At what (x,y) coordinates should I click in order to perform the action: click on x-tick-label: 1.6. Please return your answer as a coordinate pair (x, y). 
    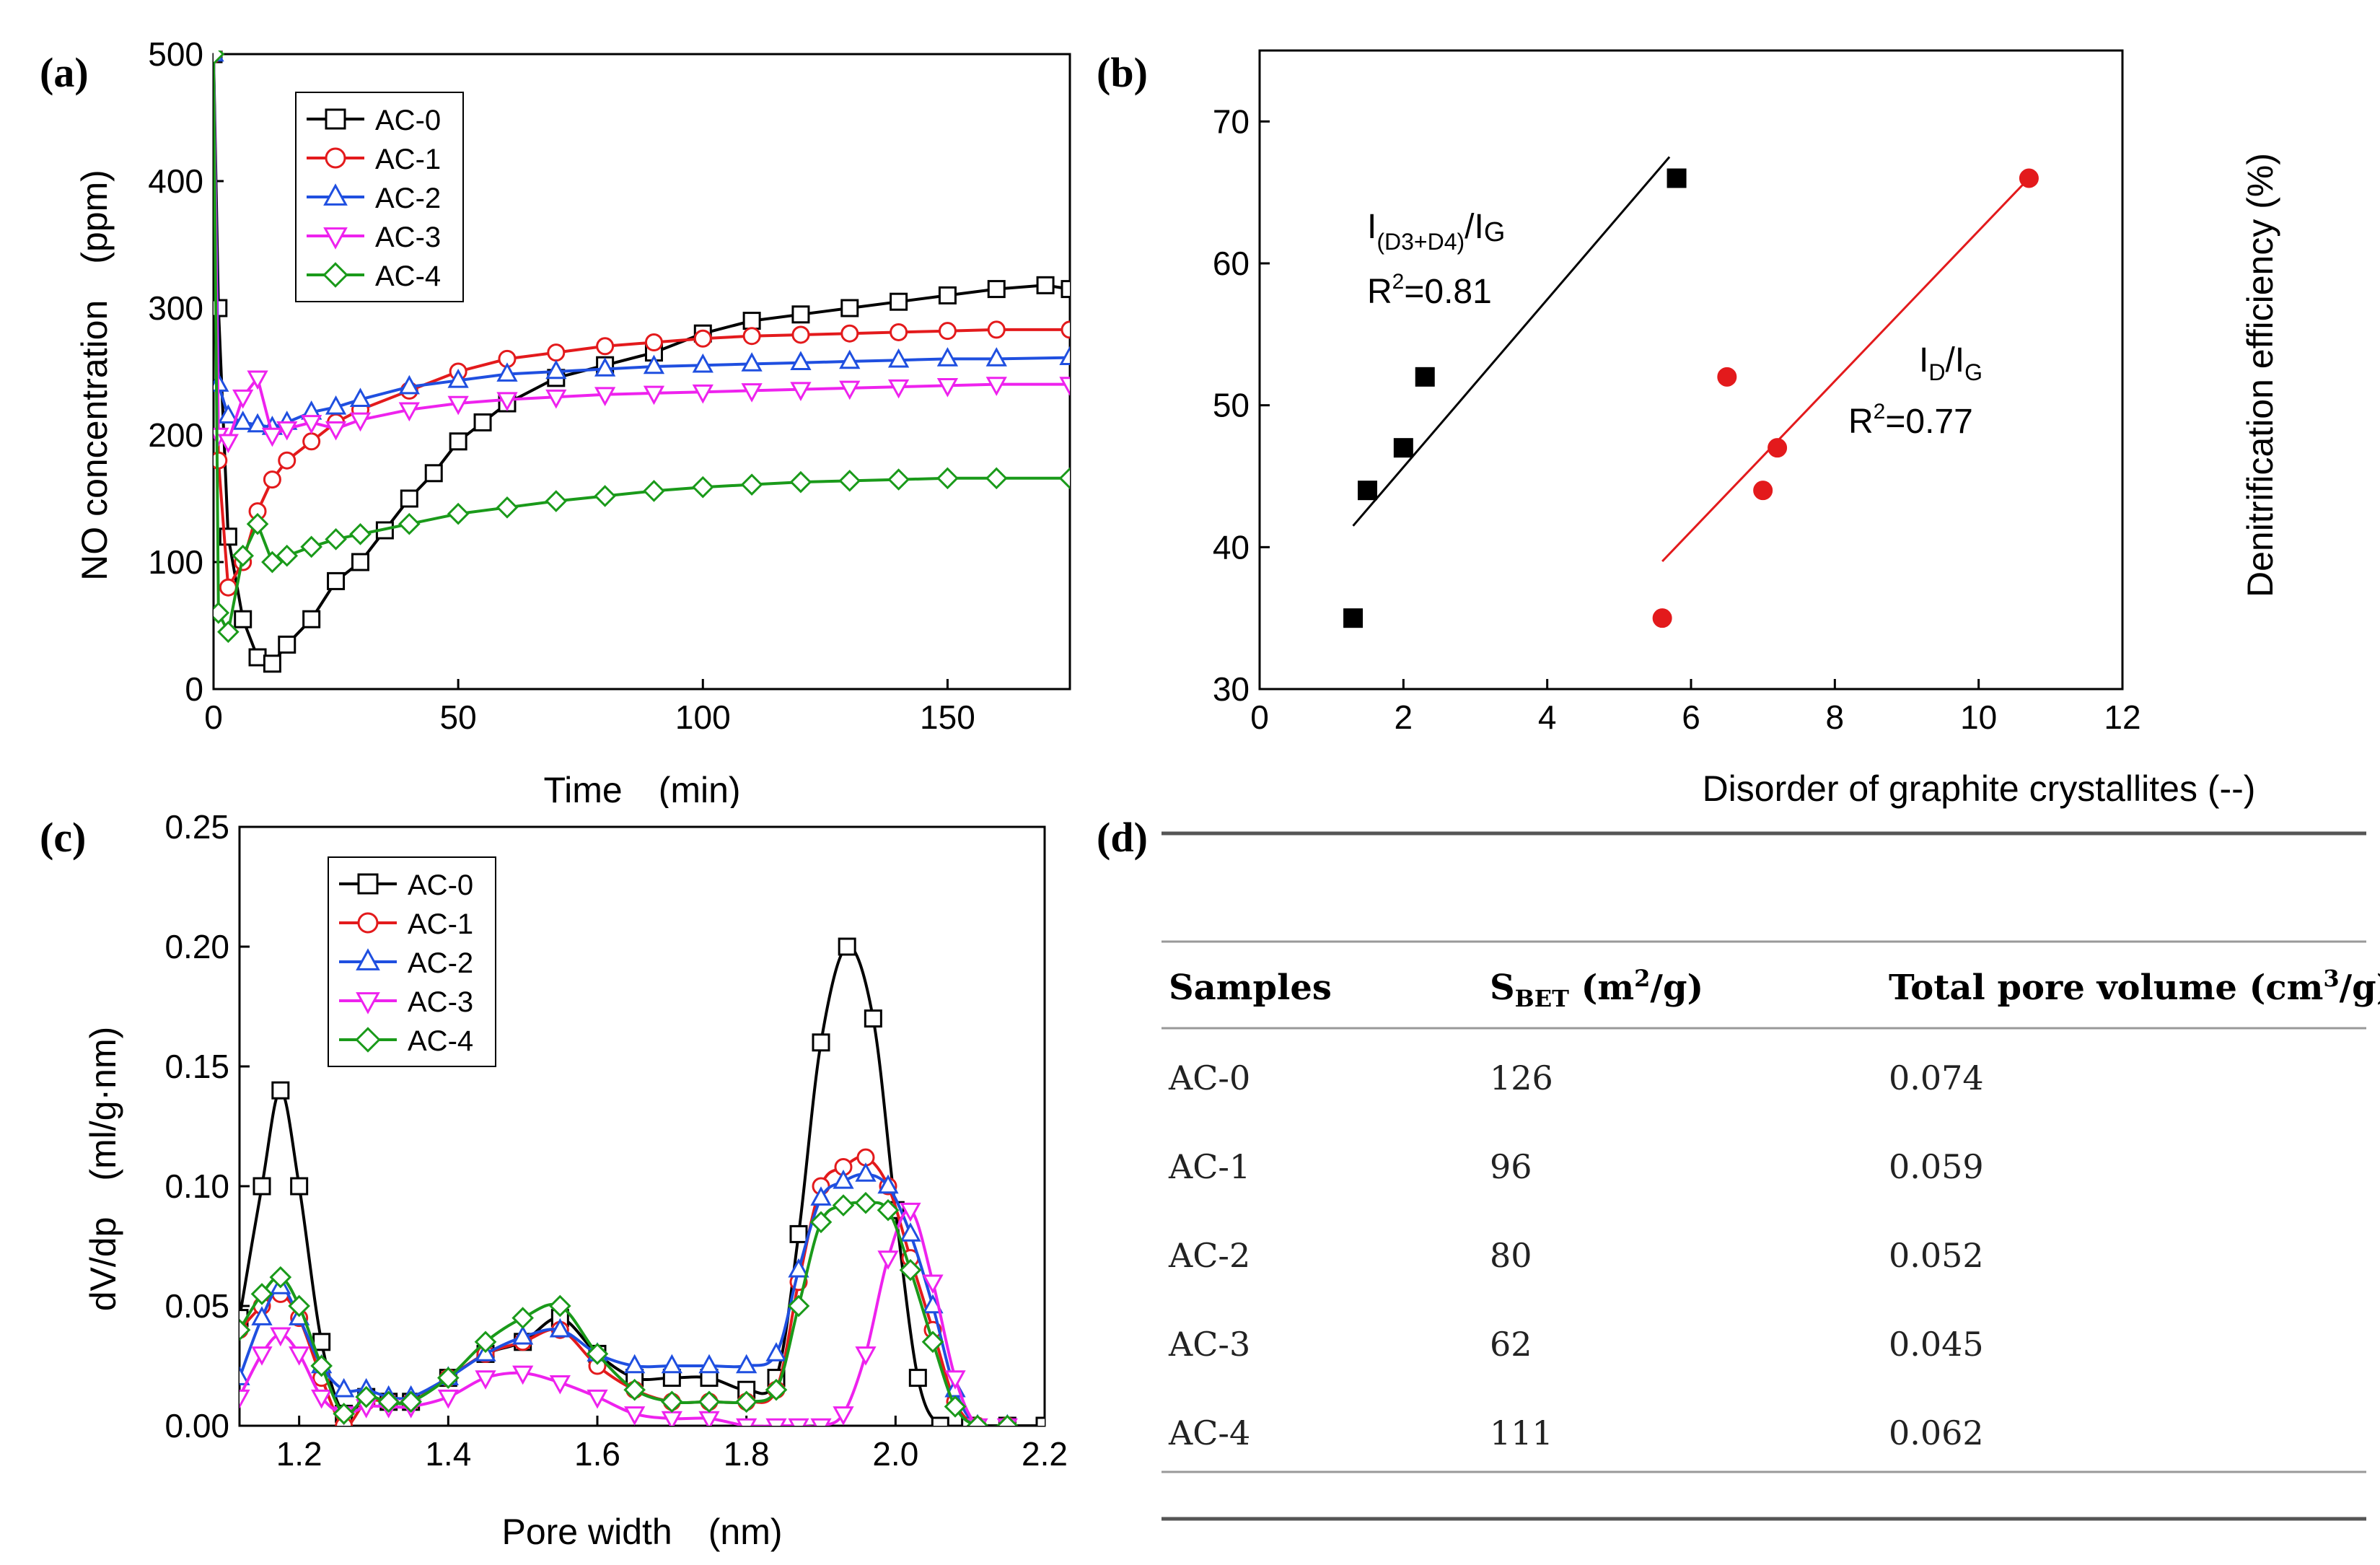
    Looking at the image, I should click on (597, 1454).